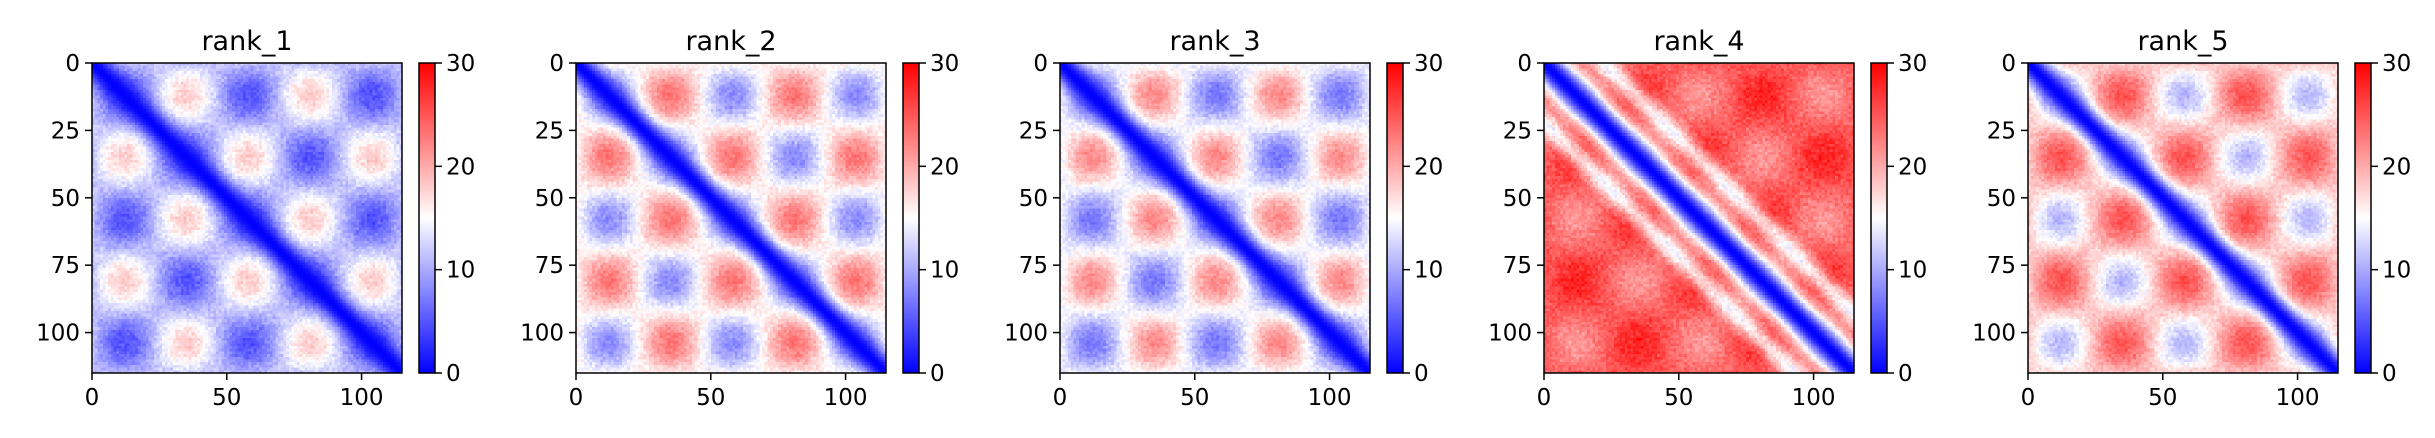 This screenshot has height=438, width=2435. What do you see at coordinates (246, 41) in the screenshot?
I see `chart-title: rank_1` at bounding box center [246, 41].